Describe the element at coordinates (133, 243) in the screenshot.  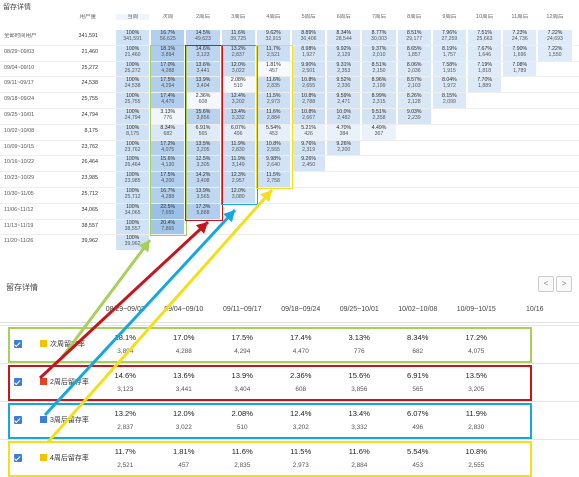
I see `cohort-cell: 100% 39,962` at that location.